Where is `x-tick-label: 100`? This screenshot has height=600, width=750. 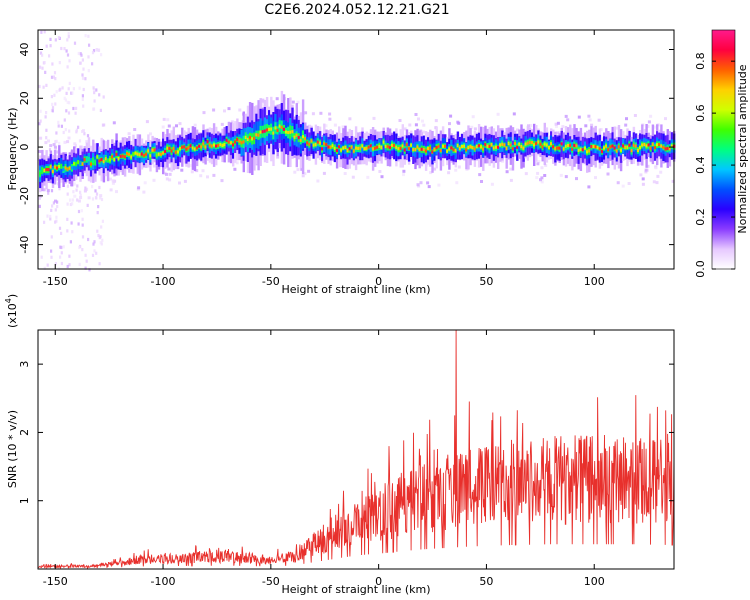
x-tick-label: 100 is located at coordinates (594, 281).